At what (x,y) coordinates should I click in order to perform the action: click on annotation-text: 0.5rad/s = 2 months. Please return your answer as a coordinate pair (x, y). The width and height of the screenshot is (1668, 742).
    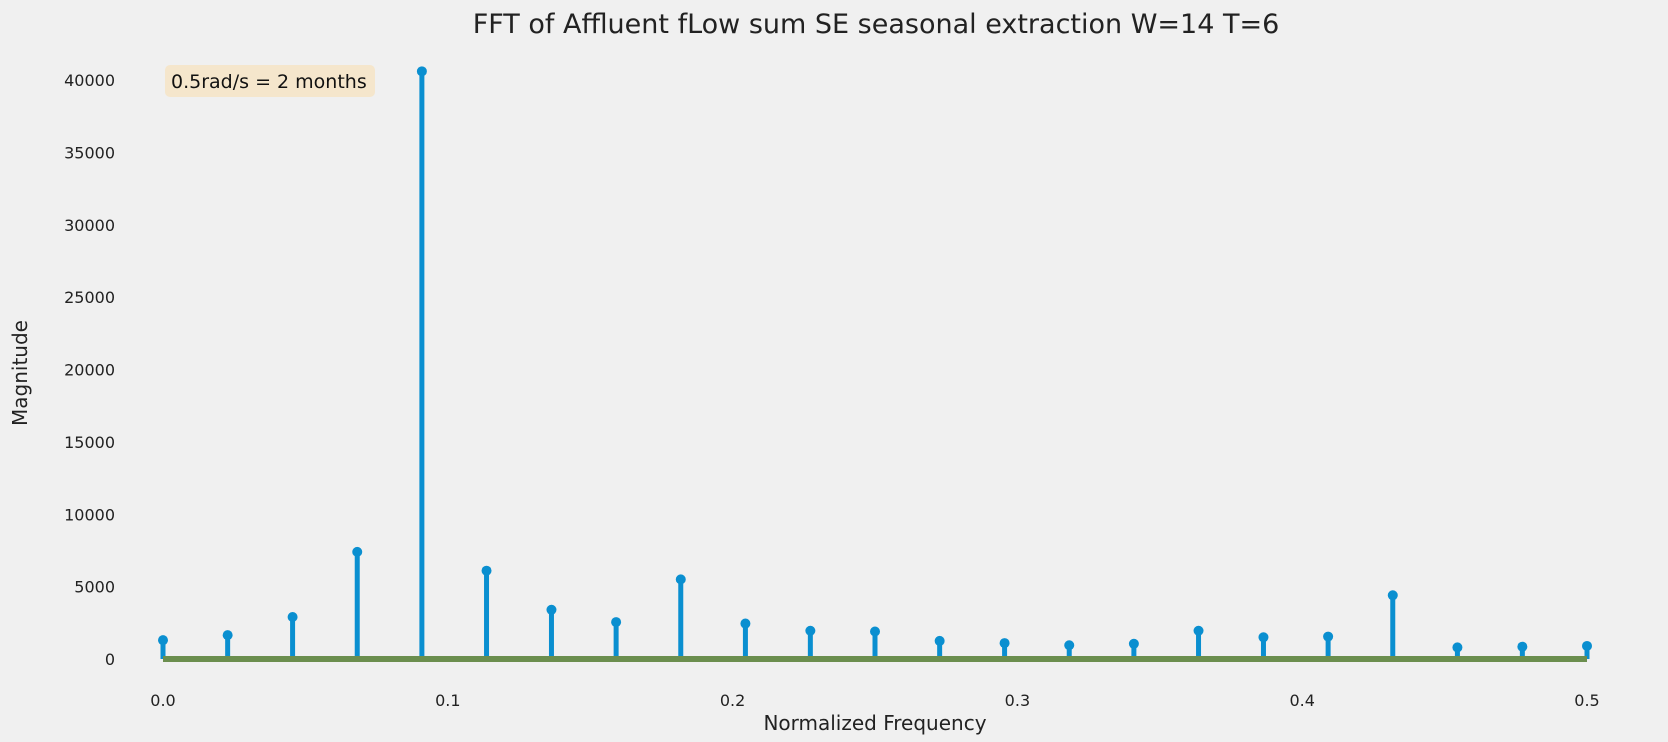
    Looking at the image, I should click on (269, 82).